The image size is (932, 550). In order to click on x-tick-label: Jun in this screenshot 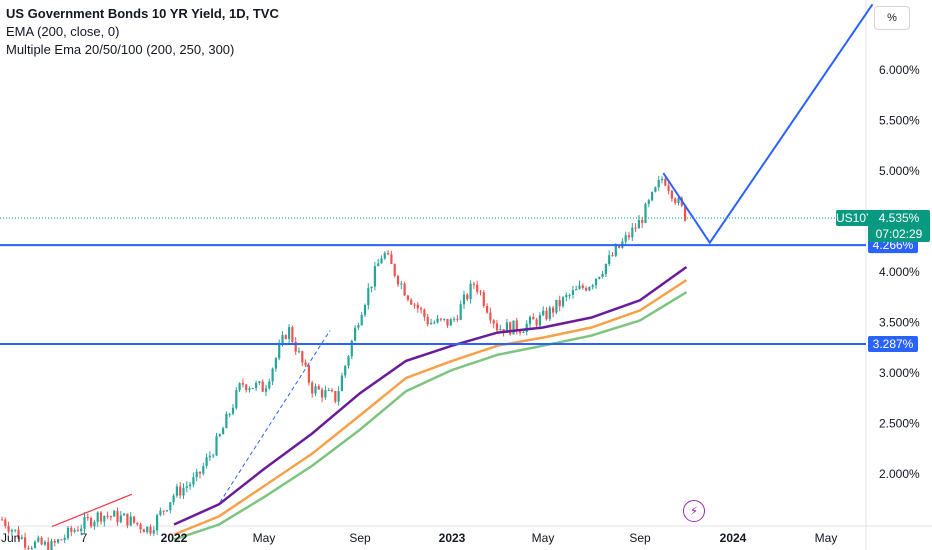, I will do `click(10, 538)`.